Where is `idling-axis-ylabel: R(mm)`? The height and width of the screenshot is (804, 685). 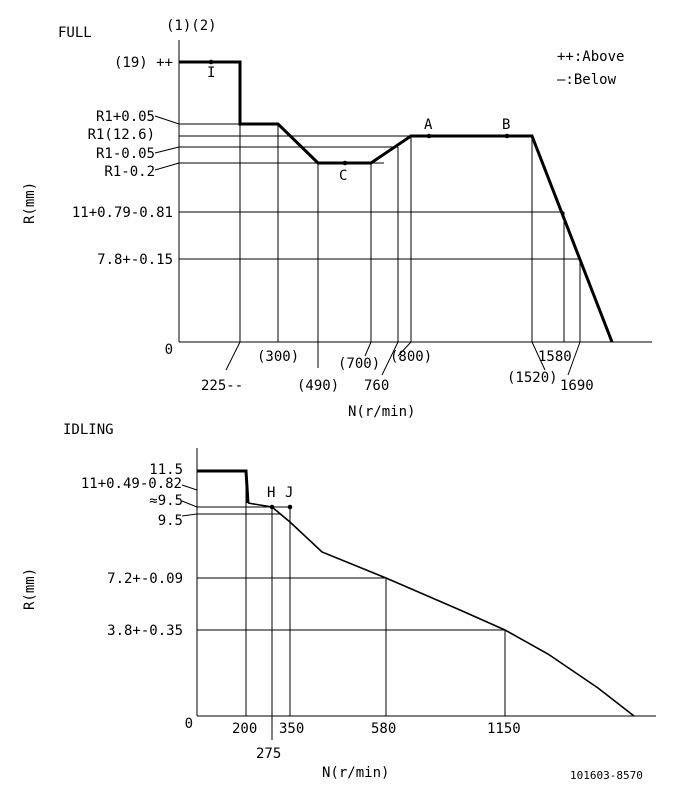
idling-axis-ylabel: R(mm) is located at coordinates (30, 589).